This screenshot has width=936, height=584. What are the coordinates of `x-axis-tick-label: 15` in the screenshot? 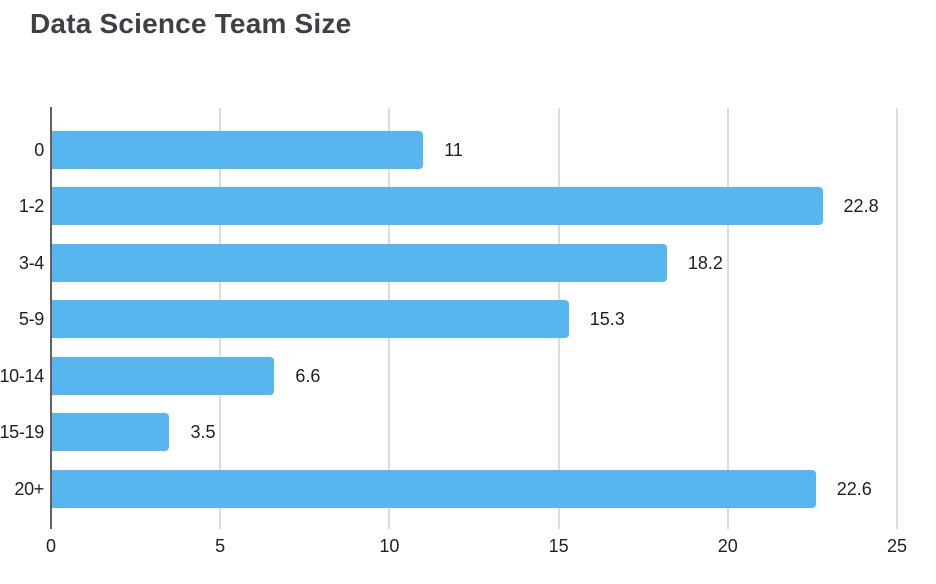 It's located at (558, 546).